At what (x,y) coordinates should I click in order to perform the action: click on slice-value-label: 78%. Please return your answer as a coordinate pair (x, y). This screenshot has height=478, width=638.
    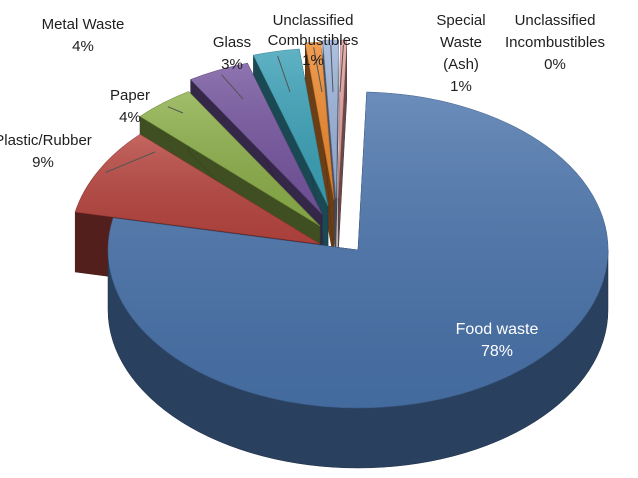
    Looking at the image, I should click on (497, 351).